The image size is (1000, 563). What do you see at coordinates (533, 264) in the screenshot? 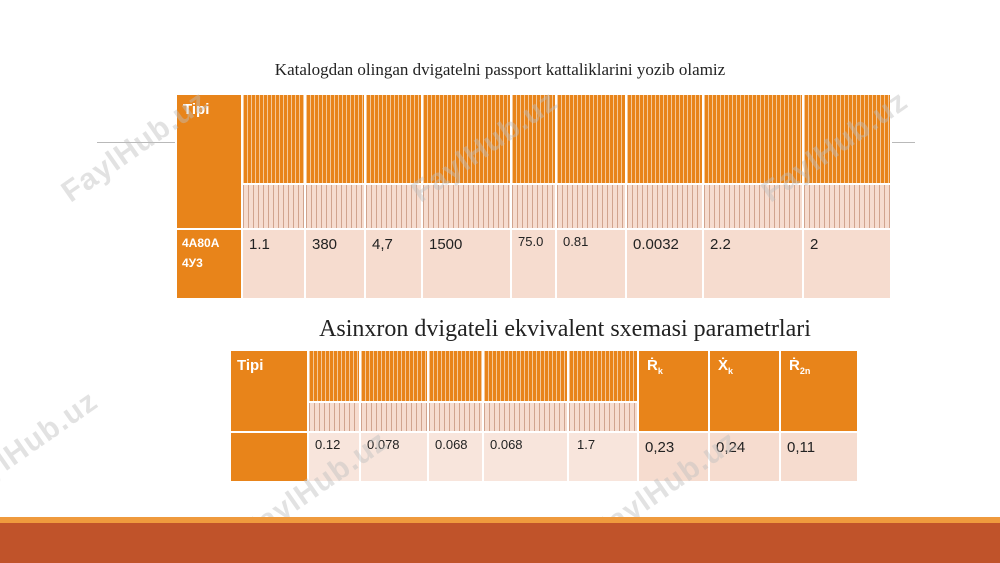
I see `value-cell: 75.0` at bounding box center [533, 264].